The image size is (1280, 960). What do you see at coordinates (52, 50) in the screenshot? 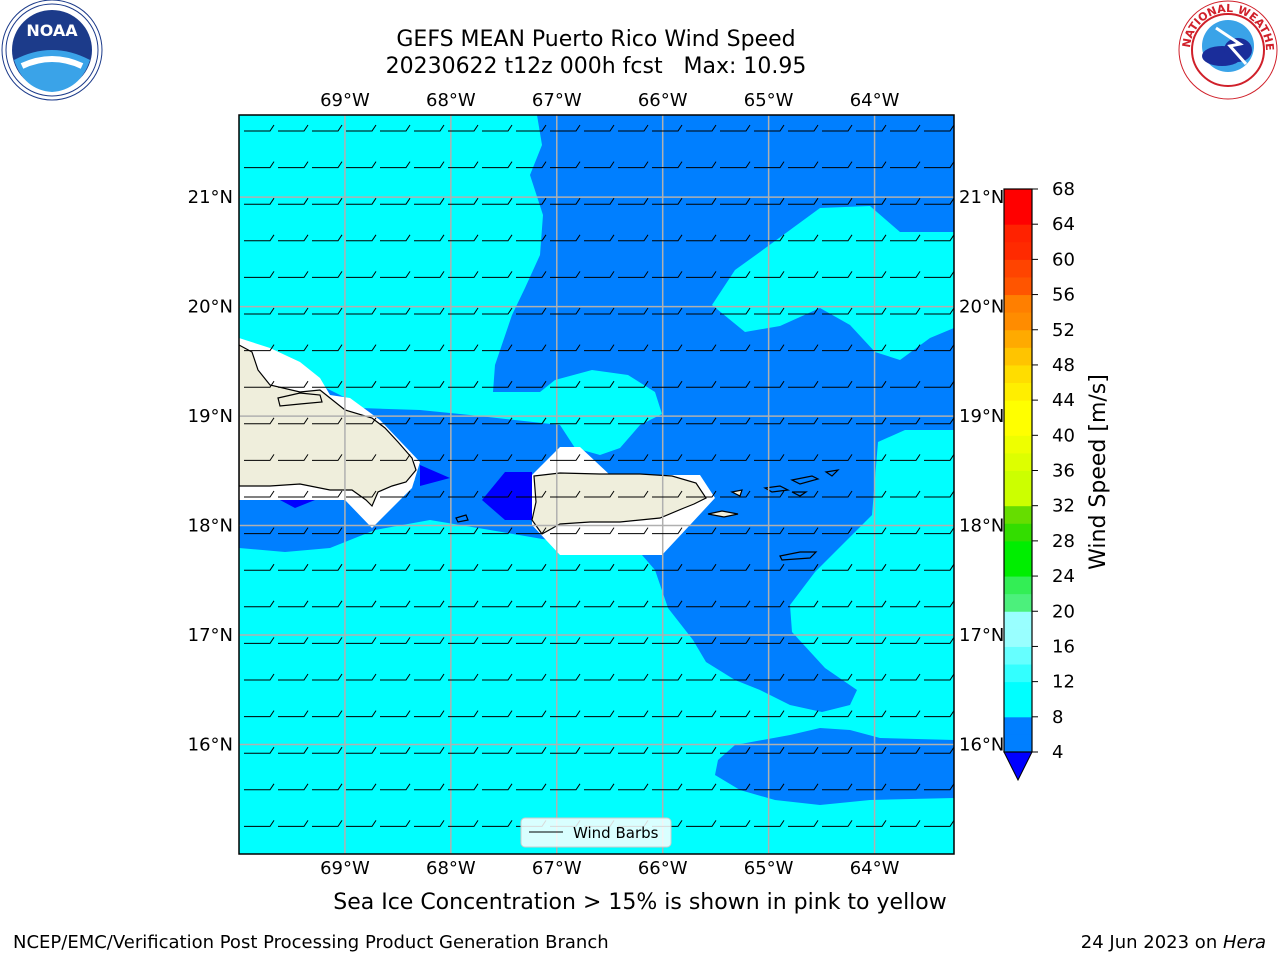
I see `noaa-logo: NOAA` at bounding box center [52, 50].